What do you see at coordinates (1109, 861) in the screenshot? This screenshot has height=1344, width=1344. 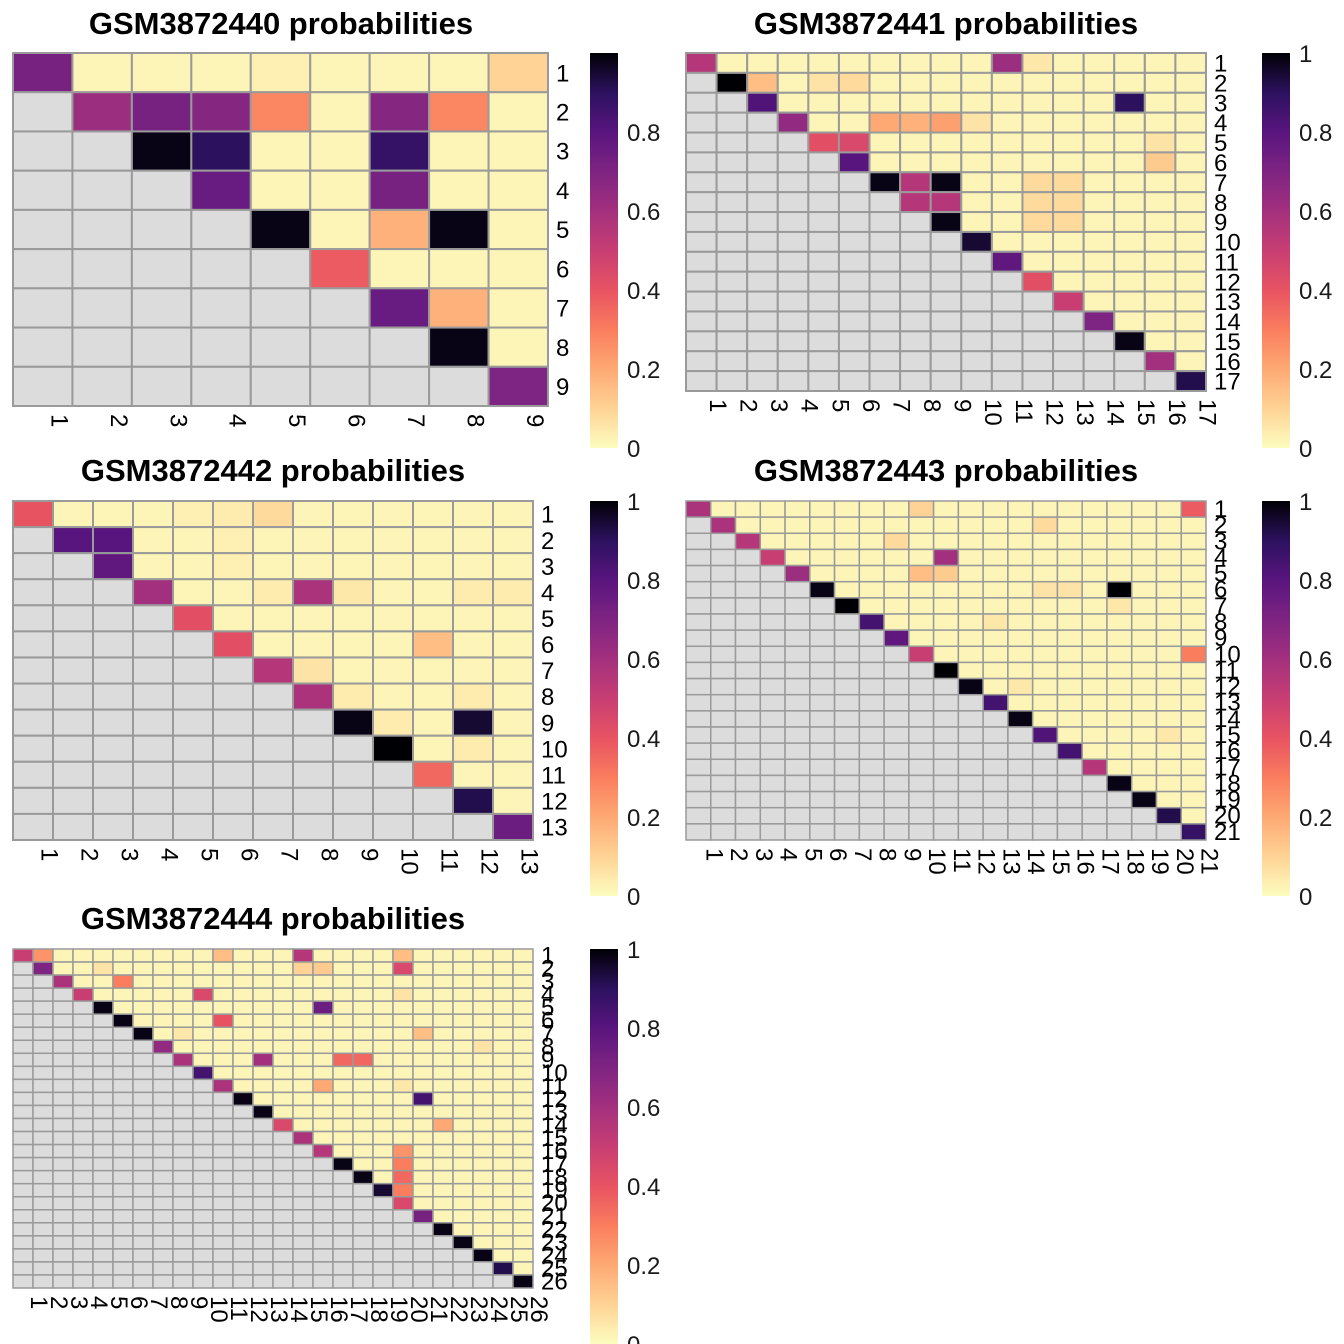 I see `column-label: 17` at bounding box center [1109, 861].